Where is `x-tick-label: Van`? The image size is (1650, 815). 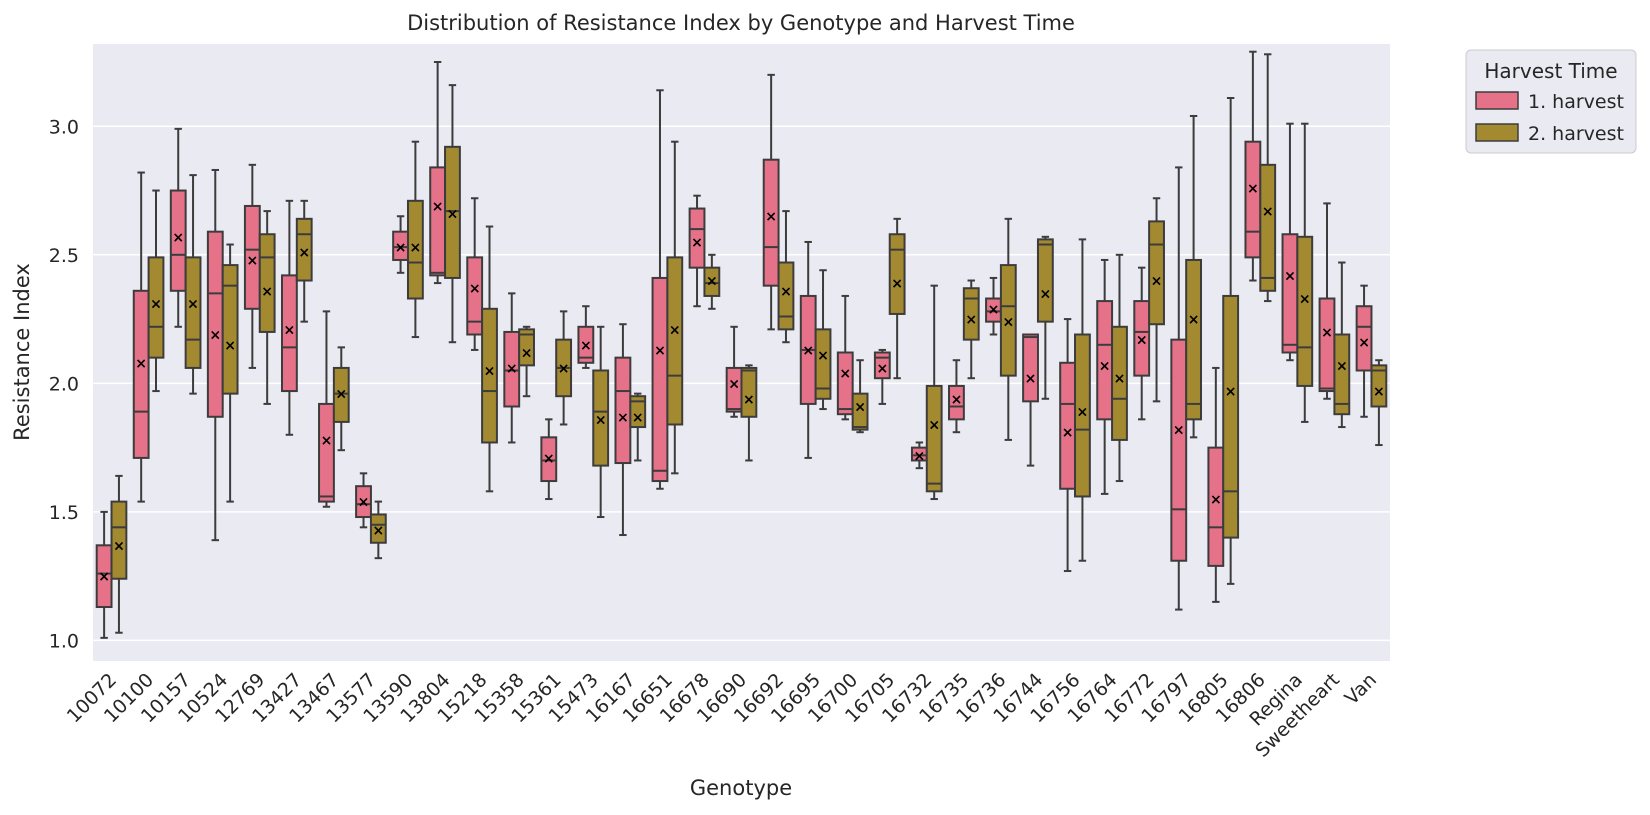 x-tick-label: Van is located at coordinates (1361, 689).